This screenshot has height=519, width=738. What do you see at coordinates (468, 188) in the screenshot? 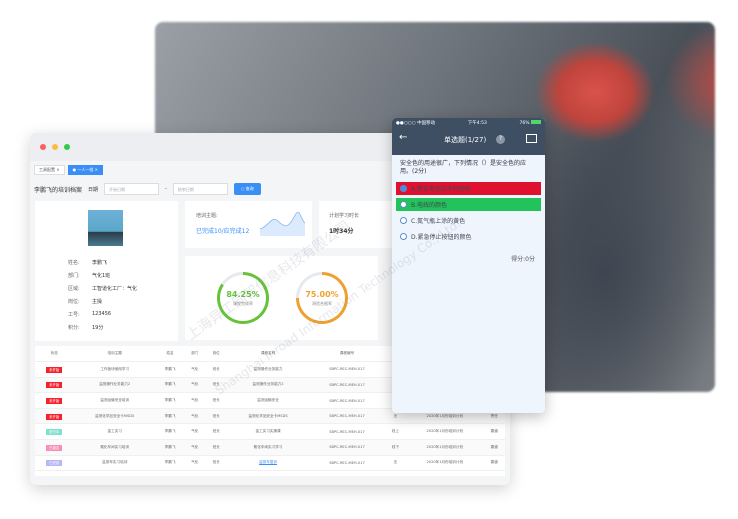
I see `answer-option: A.警告等色的不同颜色` at bounding box center [468, 188].